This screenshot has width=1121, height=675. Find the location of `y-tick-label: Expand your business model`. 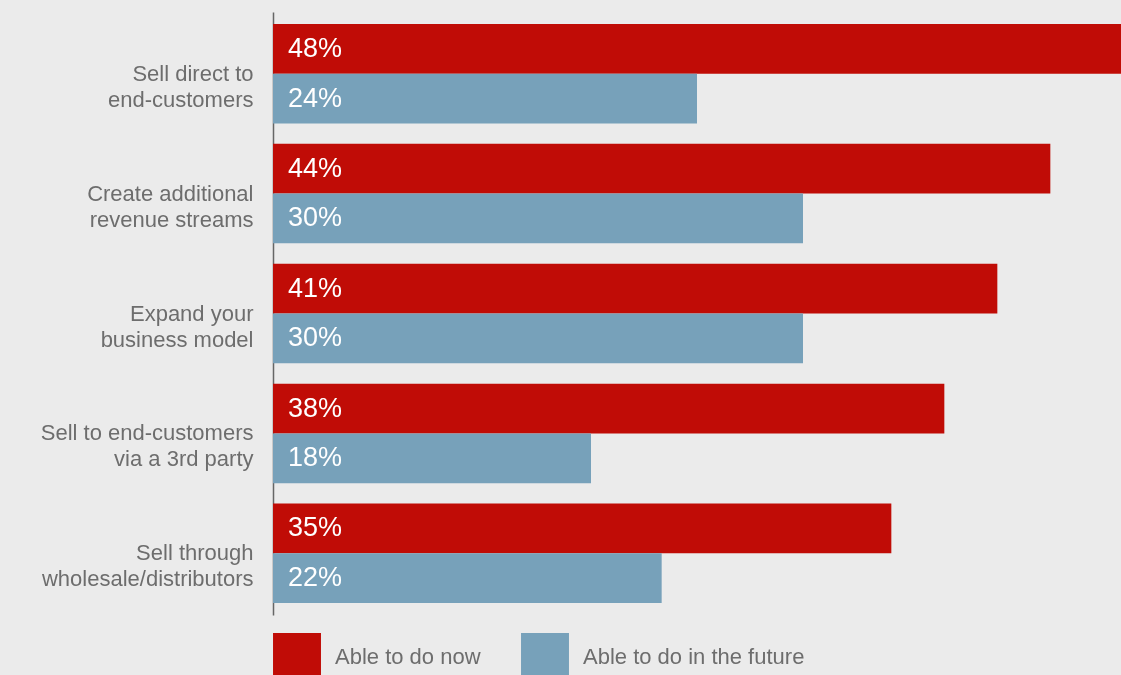

y-tick-label: Expand your business model is located at coordinates (177, 326).